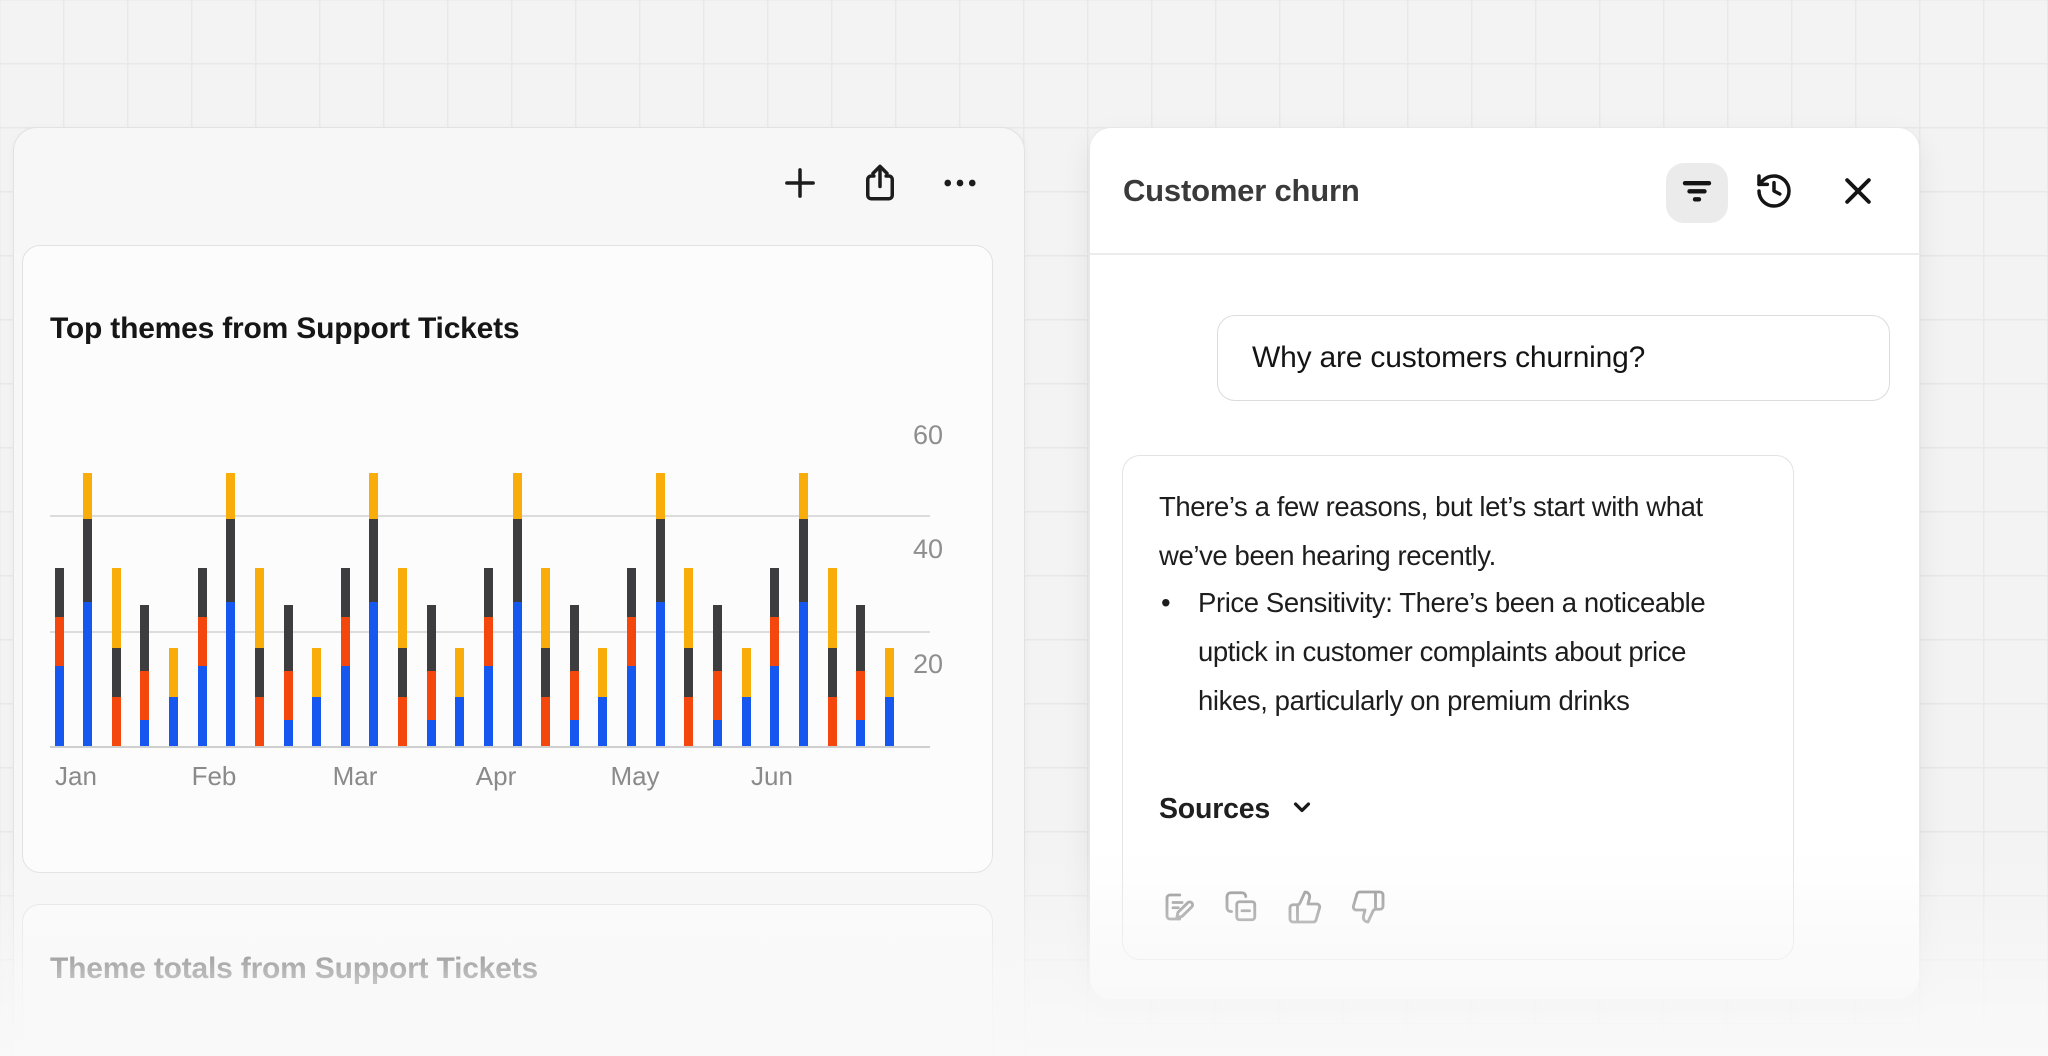 The width and height of the screenshot is (2048, 1056). Describe the element at coordinates (214, 776) in the screenshot. I see `x-tick-feb: Feb` at that location.